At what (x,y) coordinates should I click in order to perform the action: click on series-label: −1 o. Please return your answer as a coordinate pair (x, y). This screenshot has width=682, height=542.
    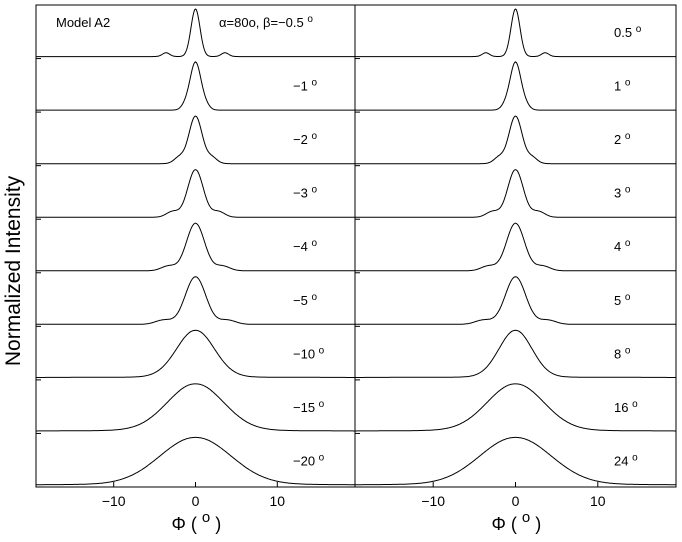
    Looking at the image, I should click on (305, 85).